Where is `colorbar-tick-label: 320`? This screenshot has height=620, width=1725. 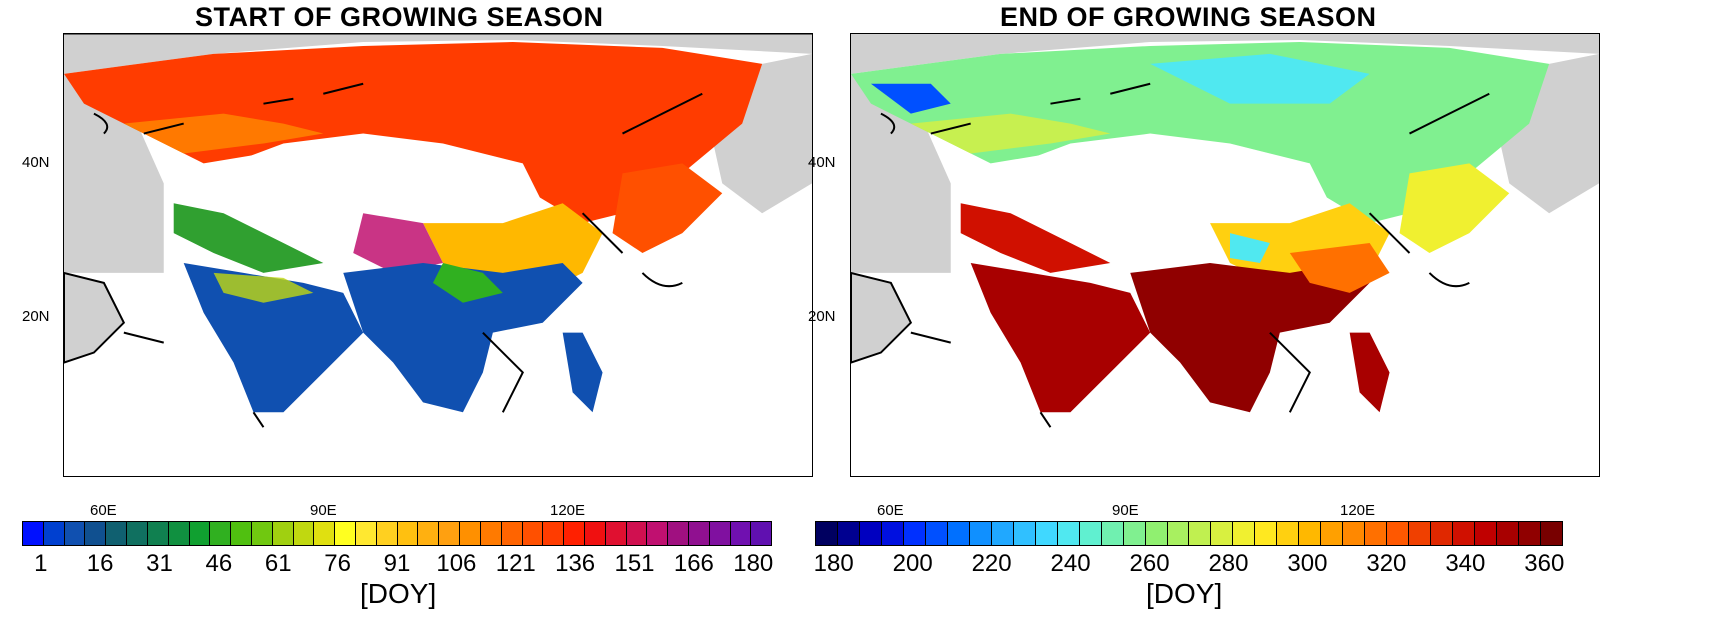
colorbar-tick-label: 320 is located at coordinates (1386, 563).